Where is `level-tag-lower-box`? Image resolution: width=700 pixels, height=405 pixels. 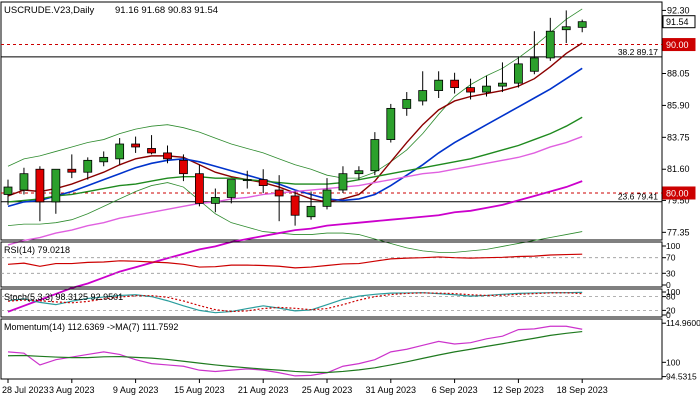
level-tag-lower-box is located at coordinates (679, 193).